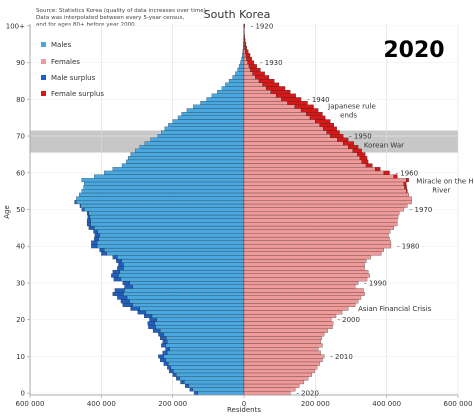  I want to click on year-label: 2020, so click(413, 50).